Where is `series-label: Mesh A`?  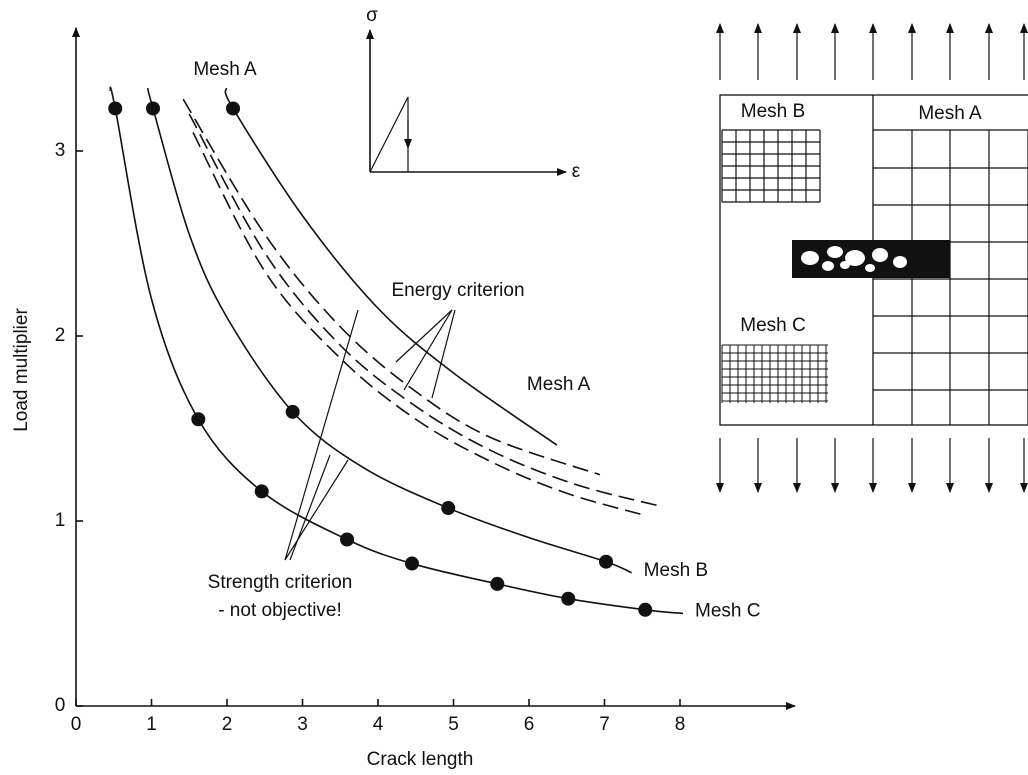
series-label: Mesh A is located at coordinates (559, 384).